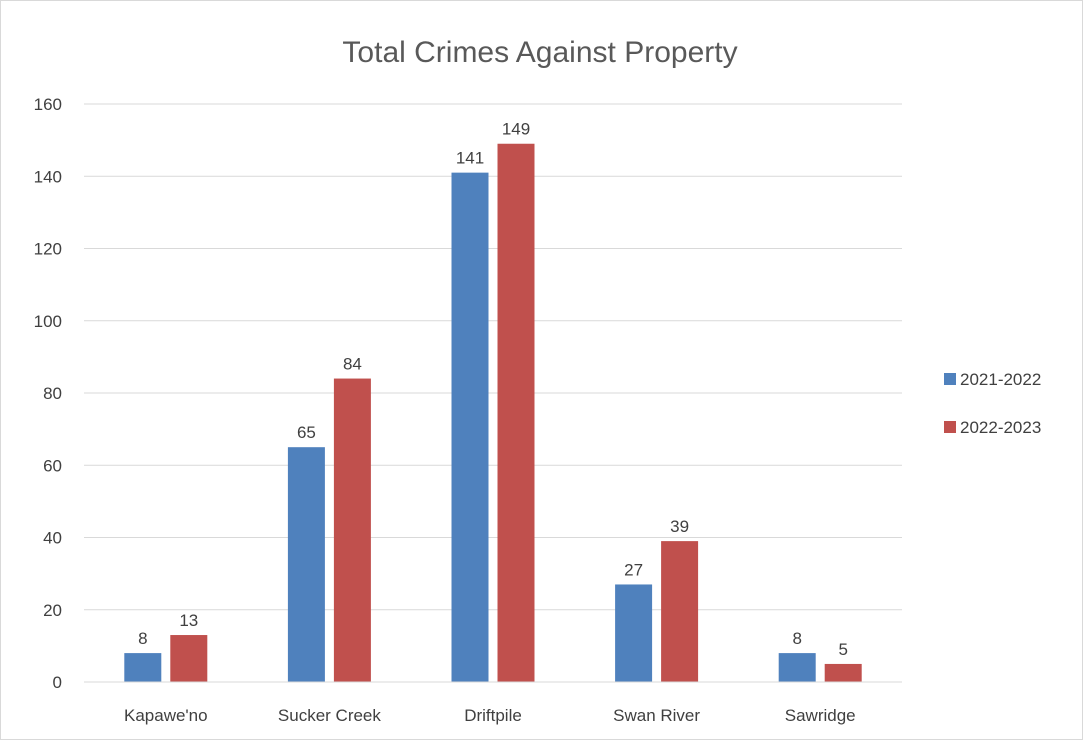  What do you see at coordinates (52, 538) in the screenshot?
I see `y-tick-label: 40` at bounding box center [52, 538].